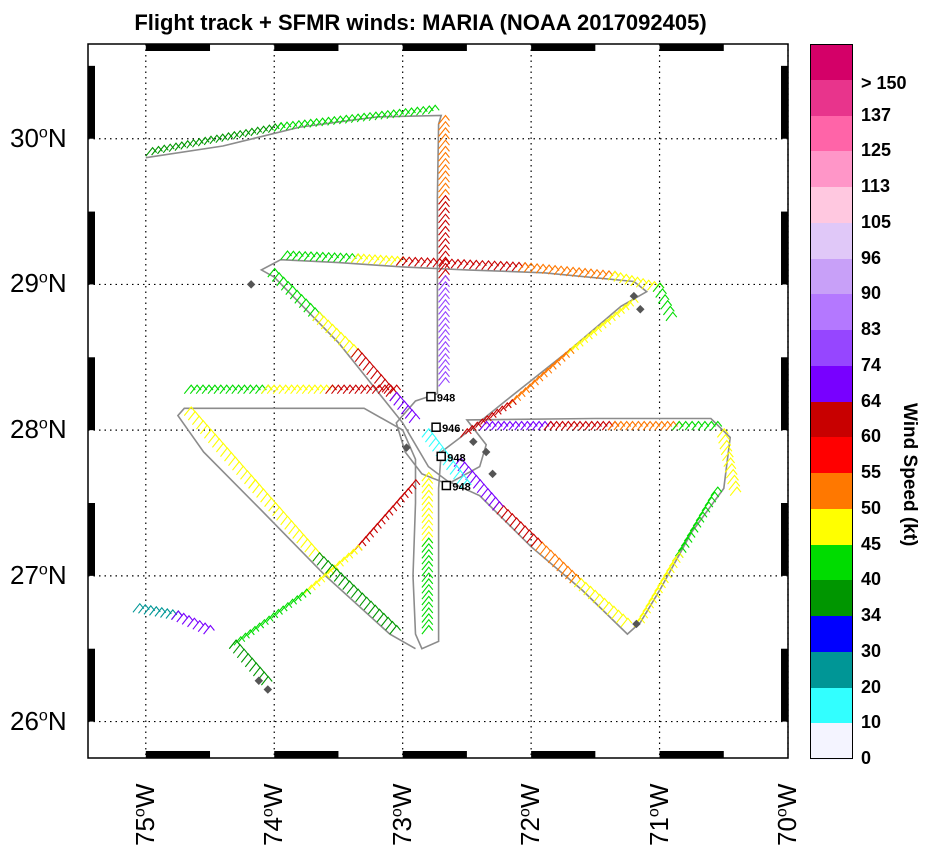 The image size is (931, 848). I want to click on colorbar-label: 40, so click(871, 579).